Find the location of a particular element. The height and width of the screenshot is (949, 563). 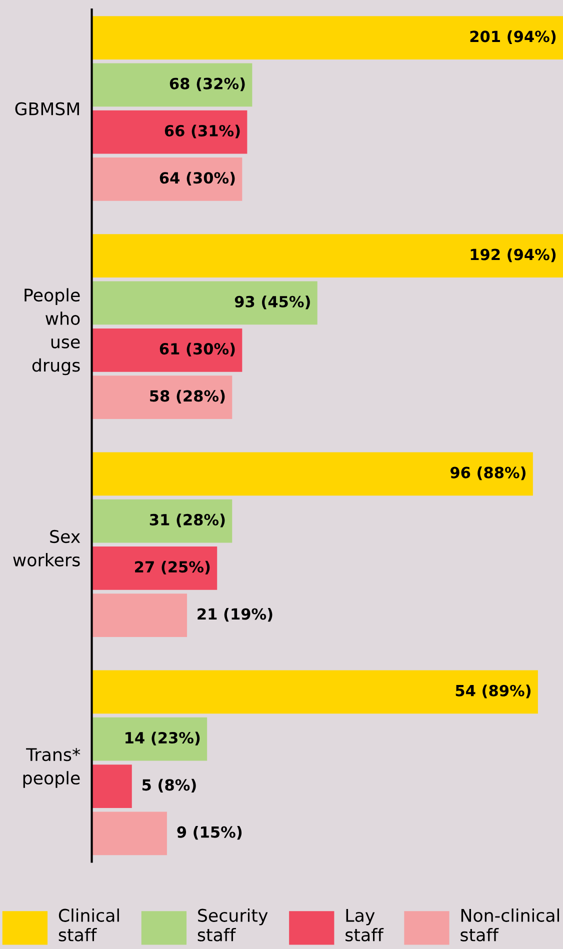

data-label: 61 (30%) is located at coordinates (197, 349).